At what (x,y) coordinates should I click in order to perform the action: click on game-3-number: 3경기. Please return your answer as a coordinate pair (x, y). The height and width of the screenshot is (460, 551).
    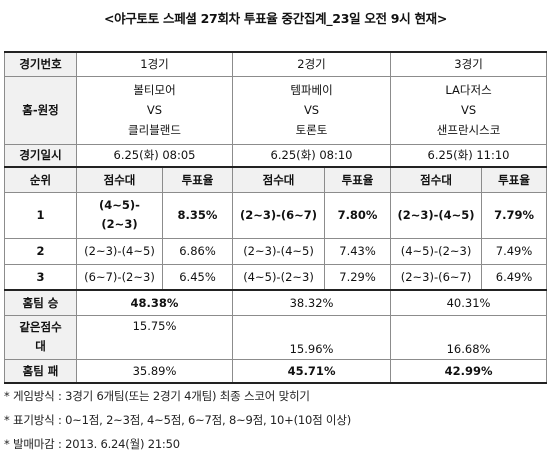
    Looking at the image, I should click on (469, 64).